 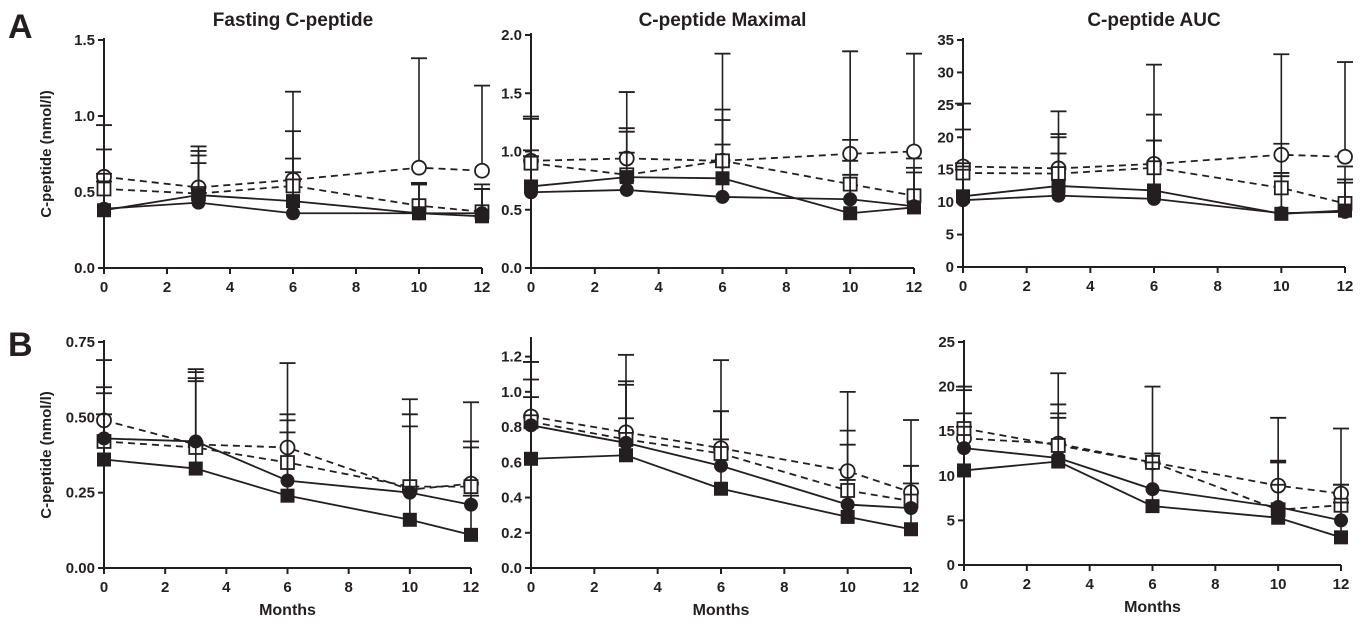 What do you see at coordinates (80, 568) in the screenshot?
I see `y-tick-label: 0.00` at bounding box center [80, 568].